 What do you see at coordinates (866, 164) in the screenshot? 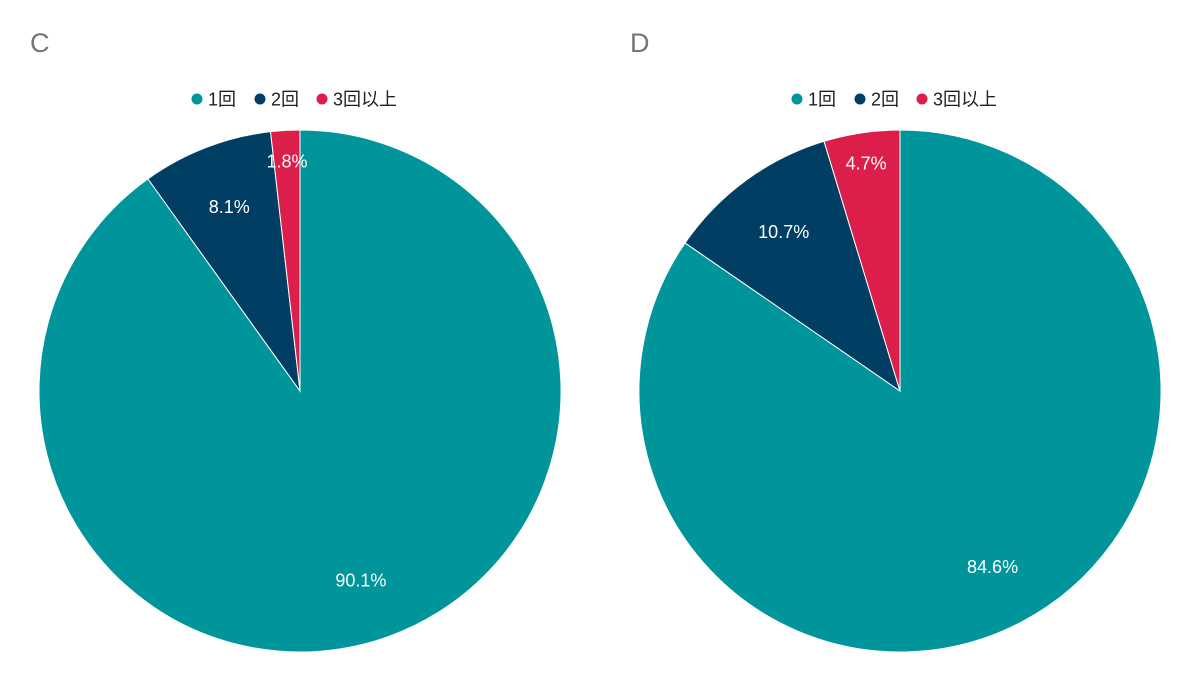
I see `slice-data-label: 4.7%` at bounding box center [866, 164].